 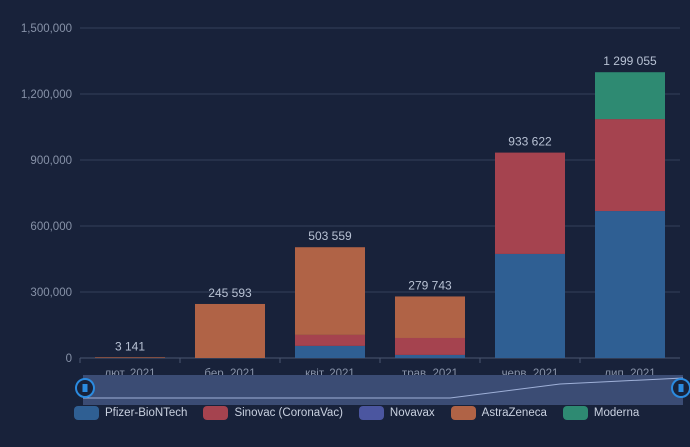 I want to click on legend-label: AstraZeneca, so click(x=514, y=413).